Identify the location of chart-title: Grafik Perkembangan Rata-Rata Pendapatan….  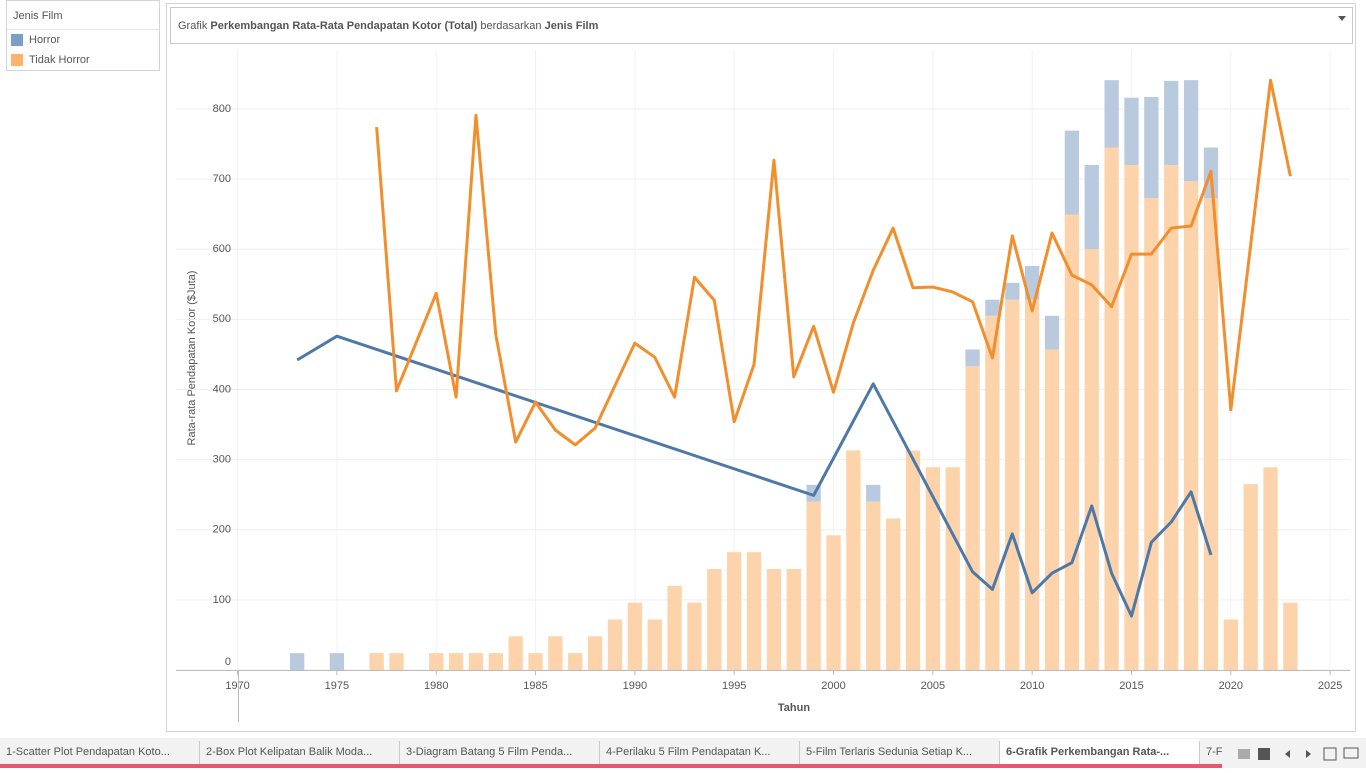
(388, 26).